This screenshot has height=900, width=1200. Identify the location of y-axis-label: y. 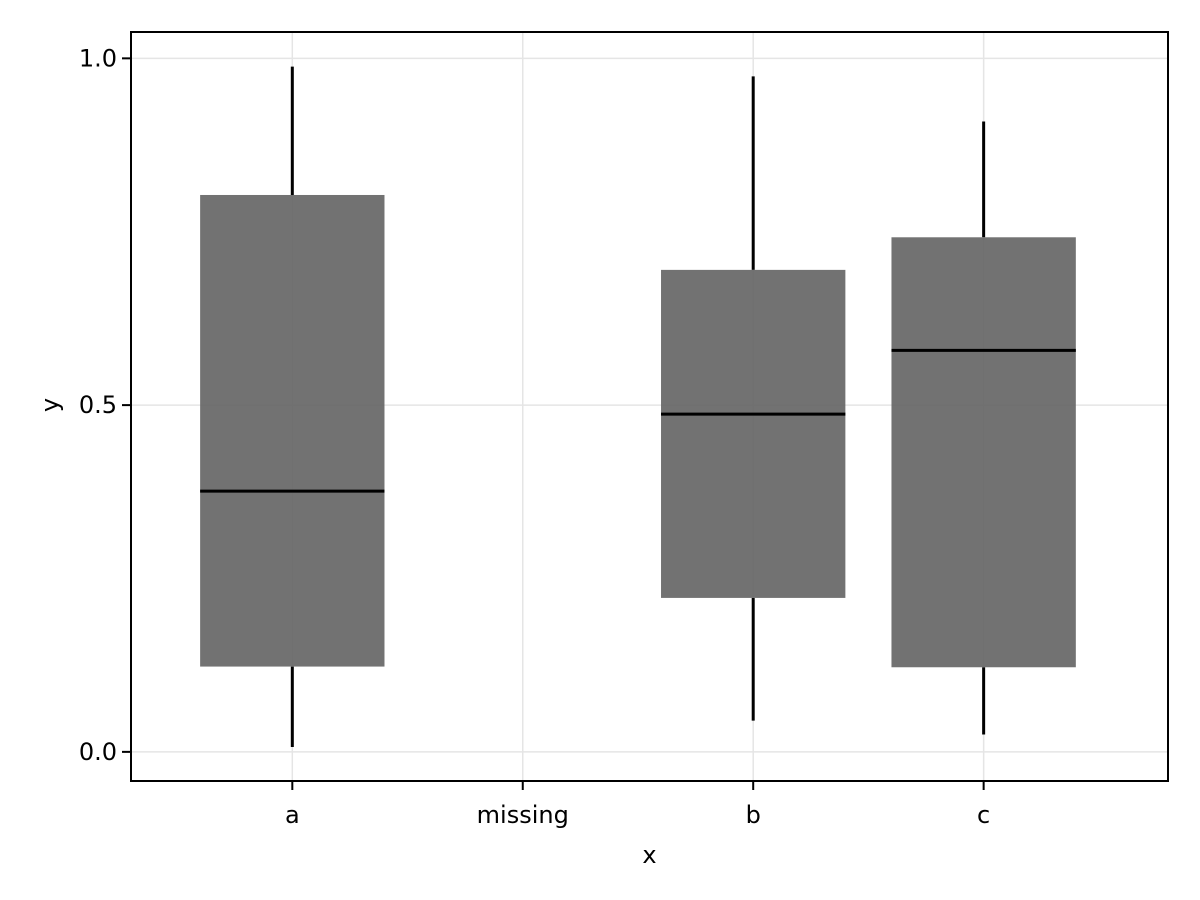
(50, 405).